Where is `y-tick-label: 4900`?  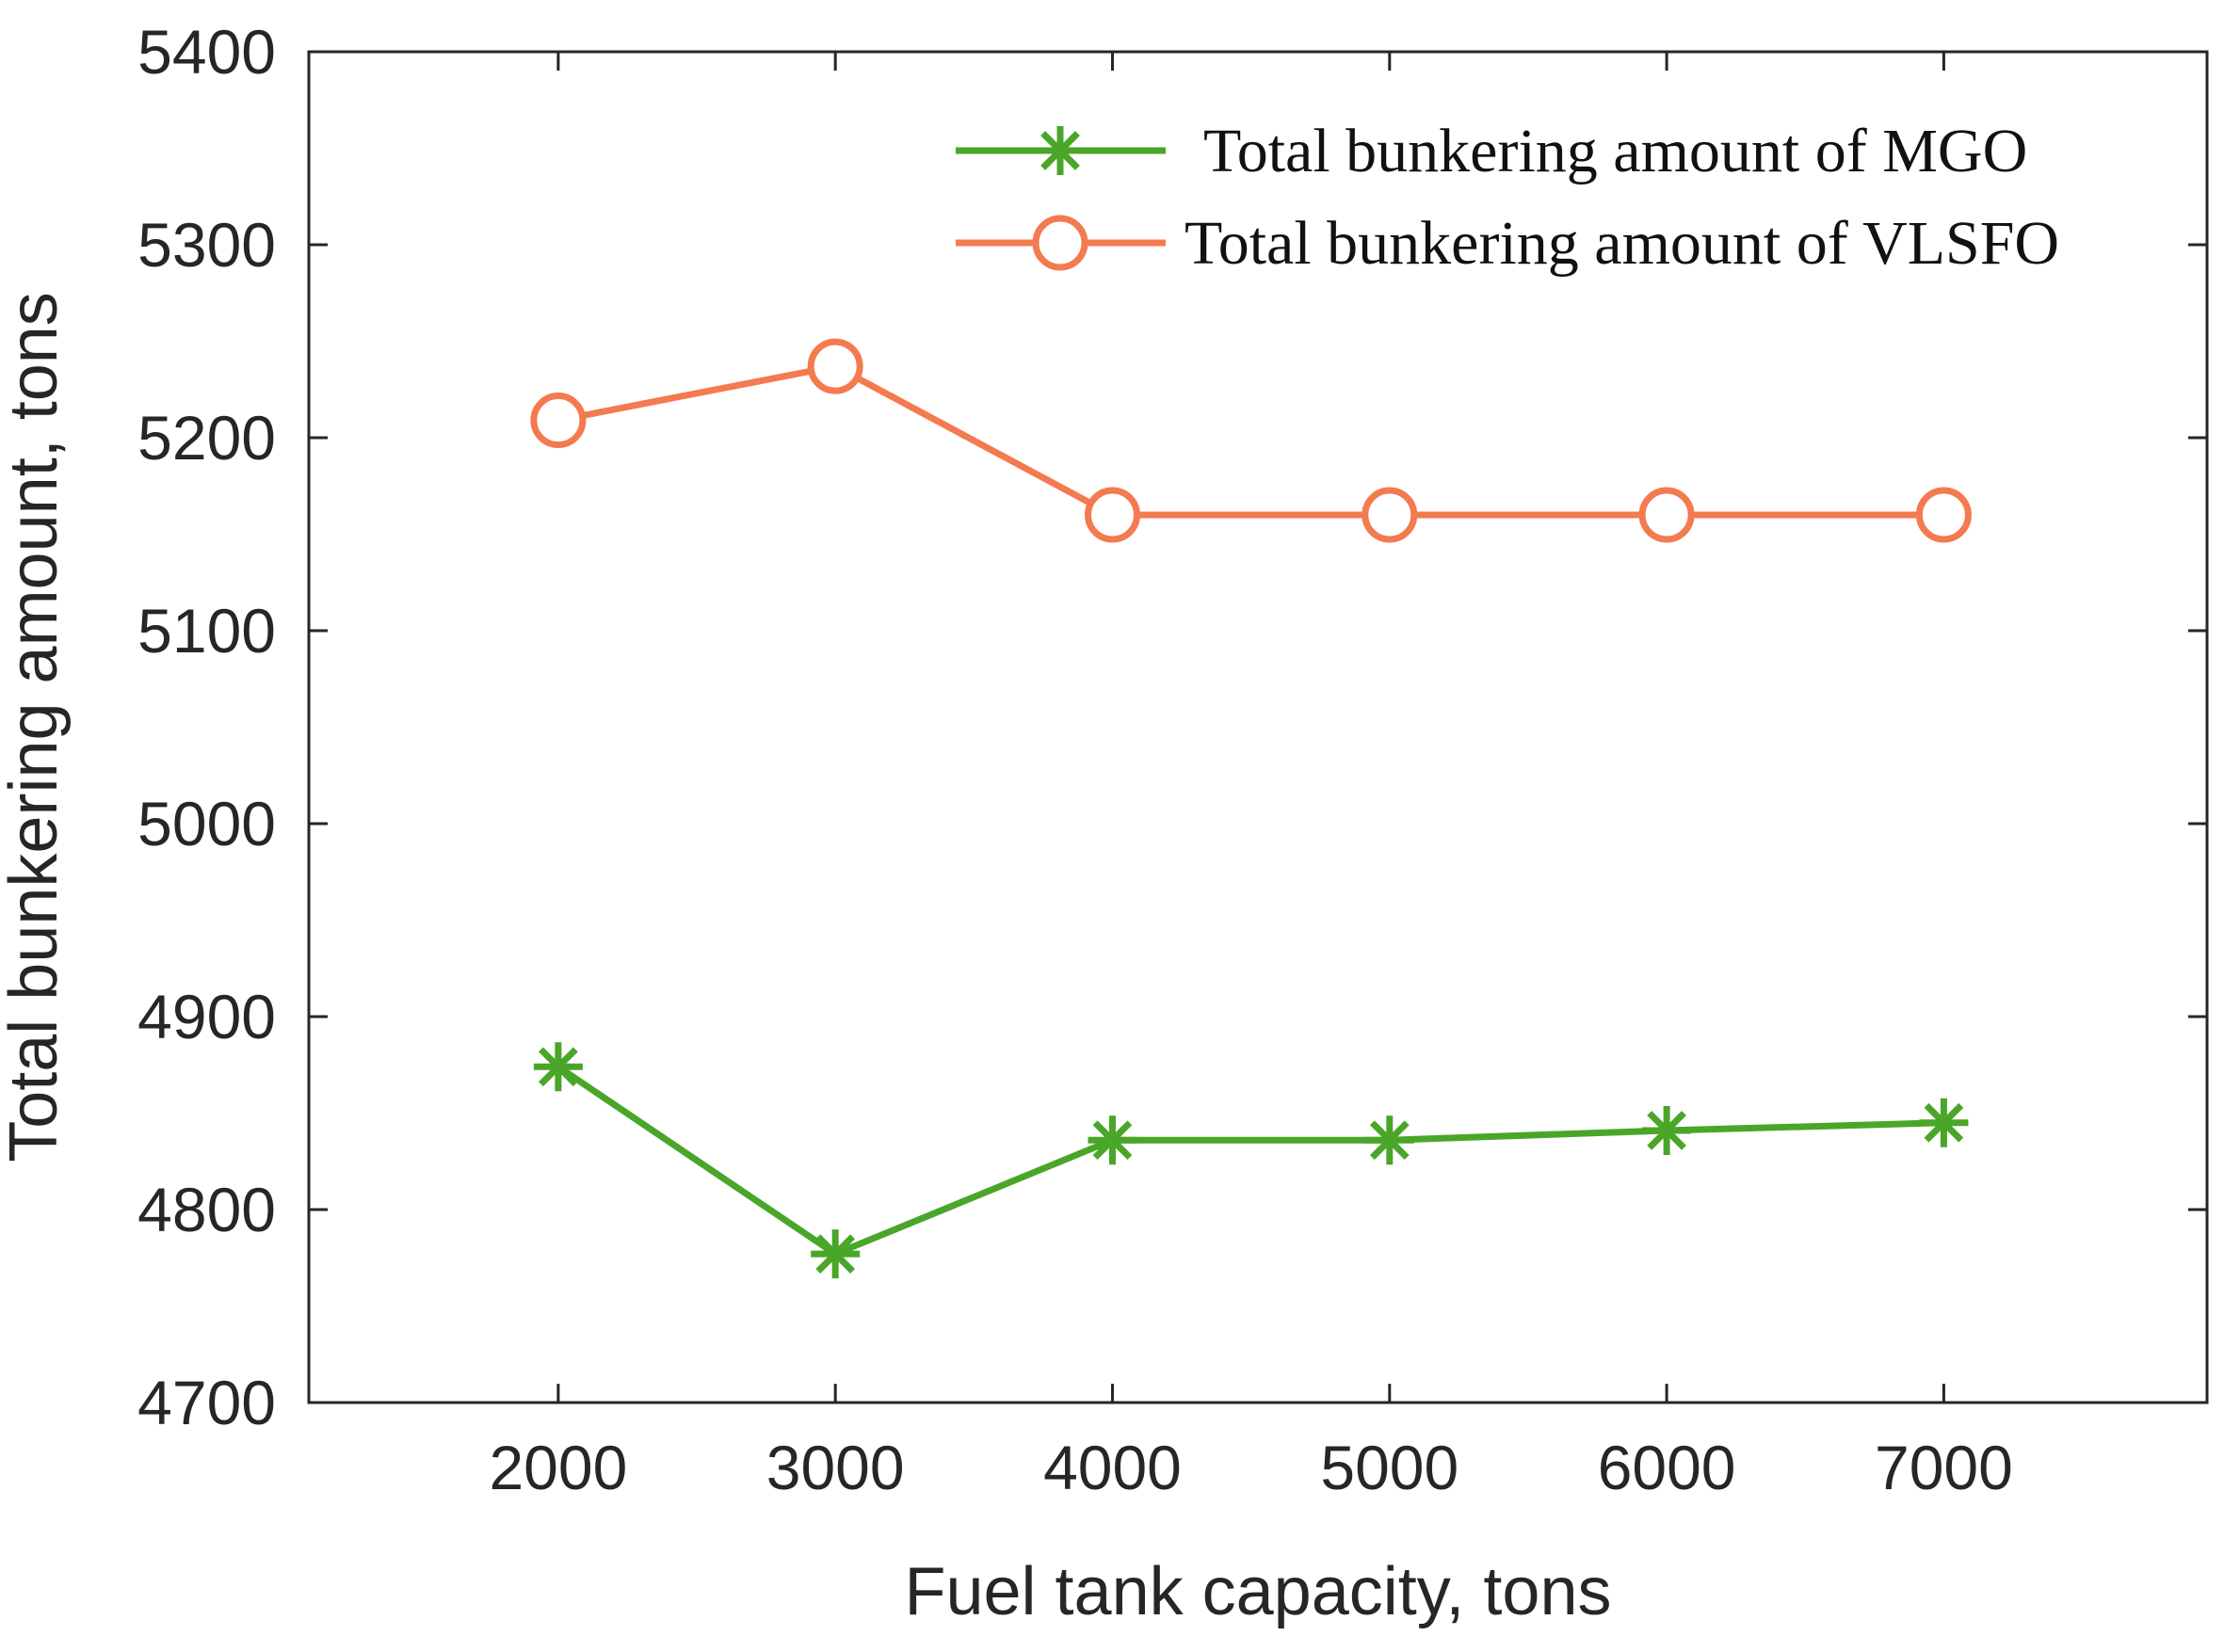 y-tick-label: 4900 is located at coordinates (207, 1016).